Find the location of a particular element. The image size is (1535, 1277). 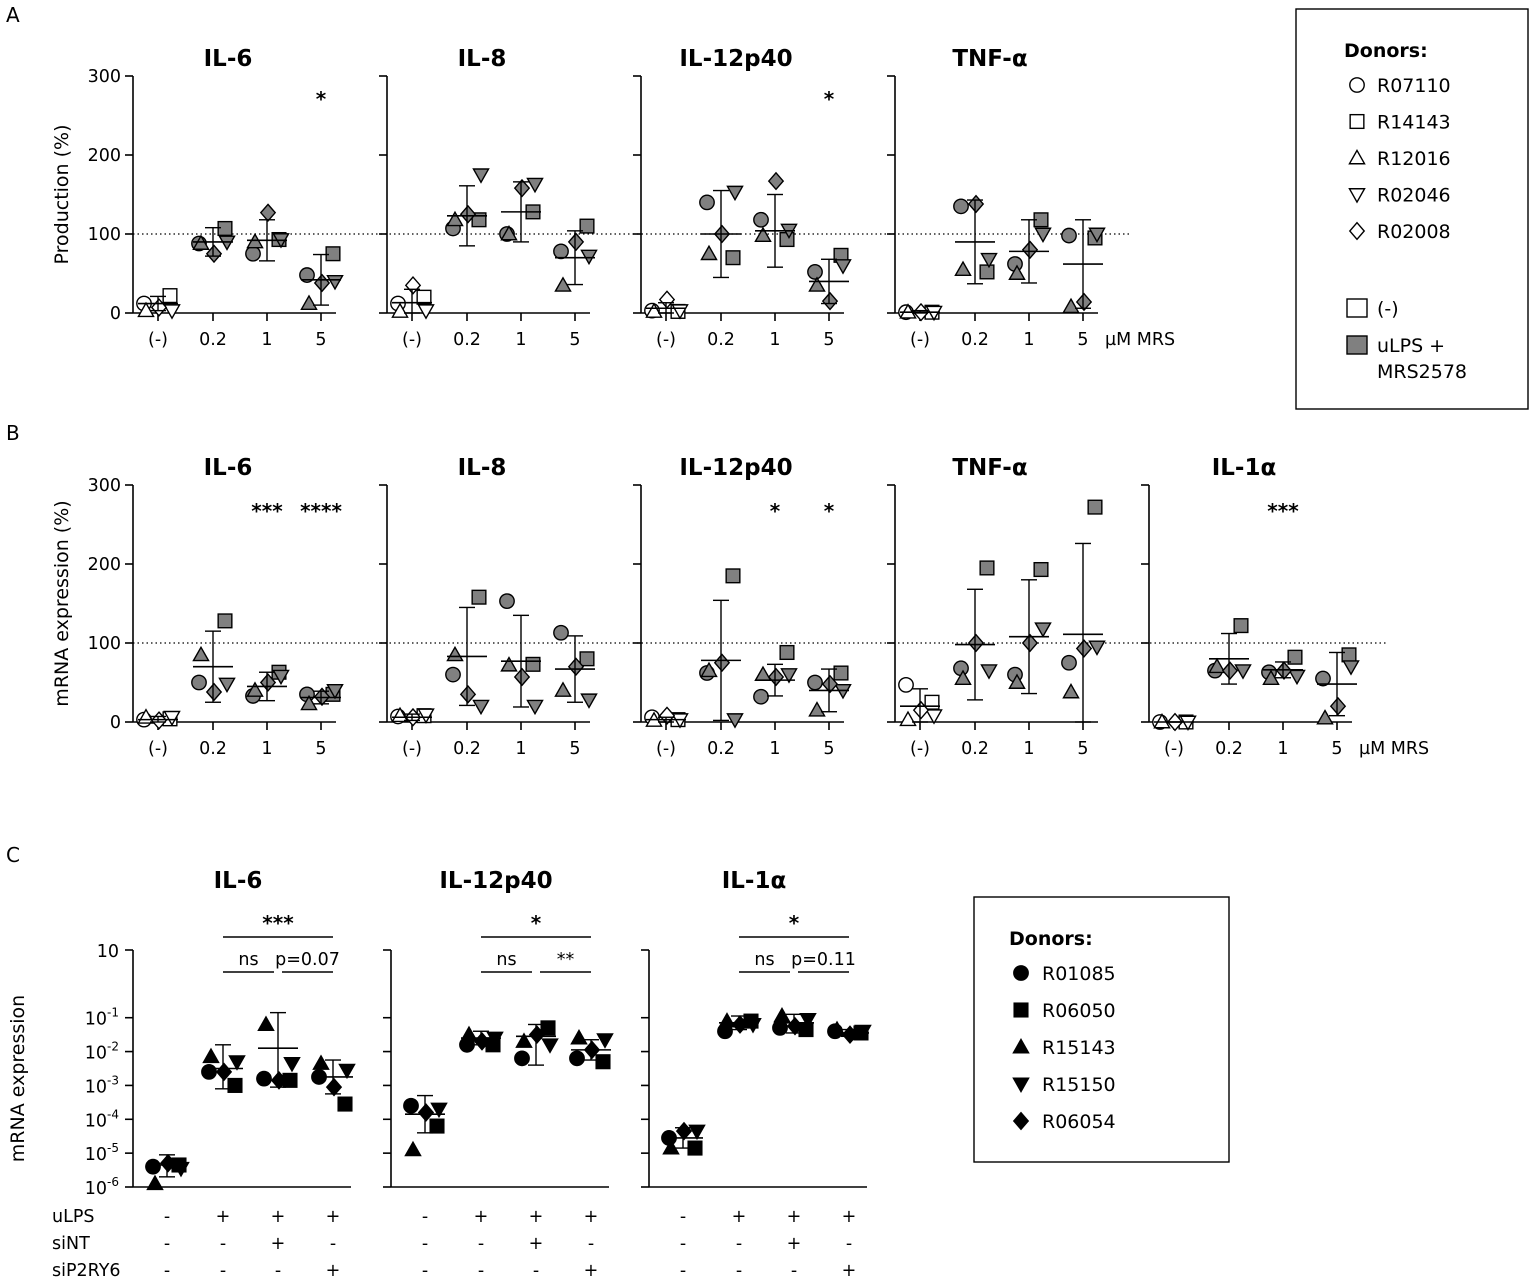

panel-b-4-xtick-label: 0.2 is located at coordinates (975, 749).